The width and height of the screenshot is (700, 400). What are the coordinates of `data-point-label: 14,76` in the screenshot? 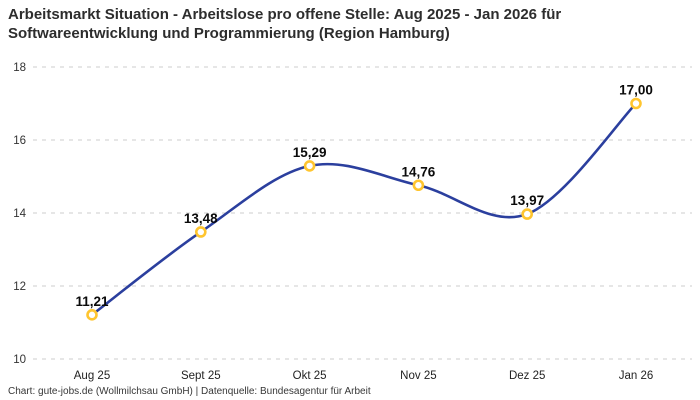 It's located at (419, 171).